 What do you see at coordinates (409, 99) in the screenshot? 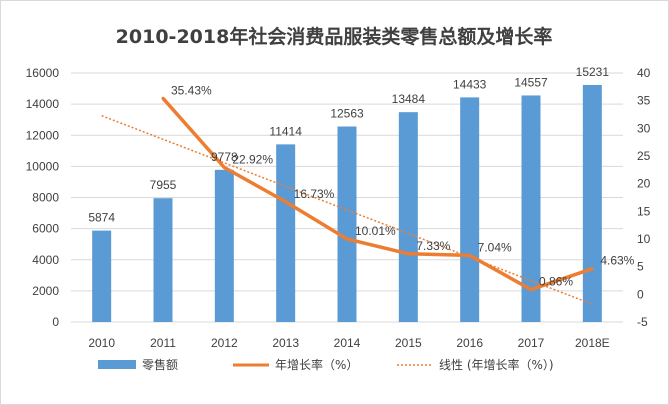
I see `bar-value-label: 13484` at bounding box center [409, 99].